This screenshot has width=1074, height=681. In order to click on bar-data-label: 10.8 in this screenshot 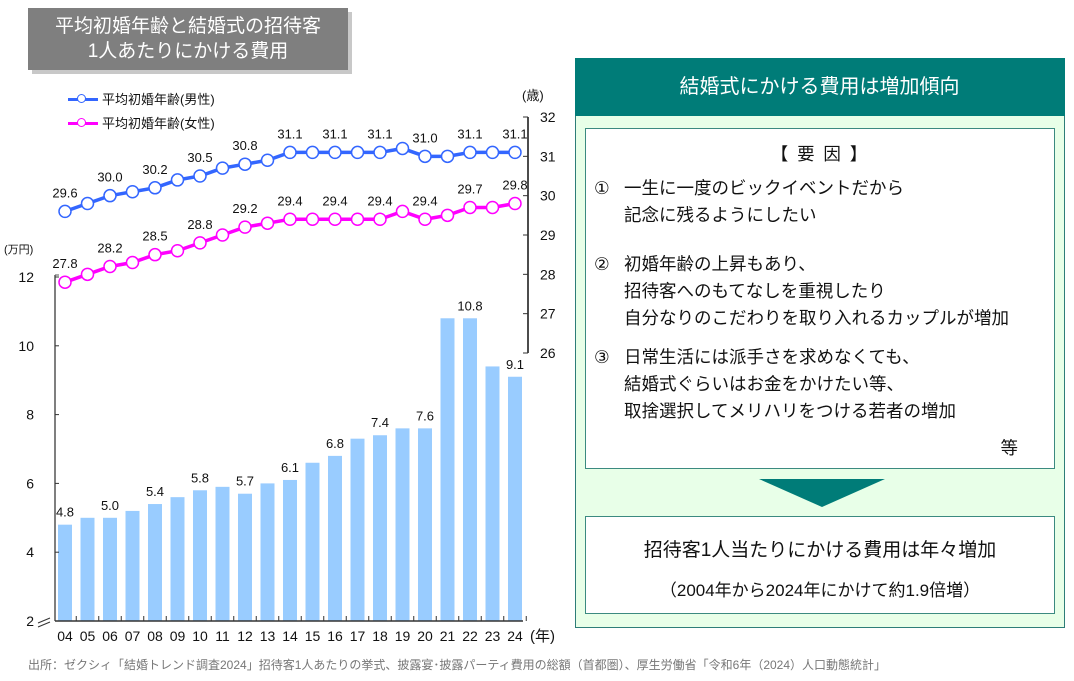, I will do `click(469, 305)`.